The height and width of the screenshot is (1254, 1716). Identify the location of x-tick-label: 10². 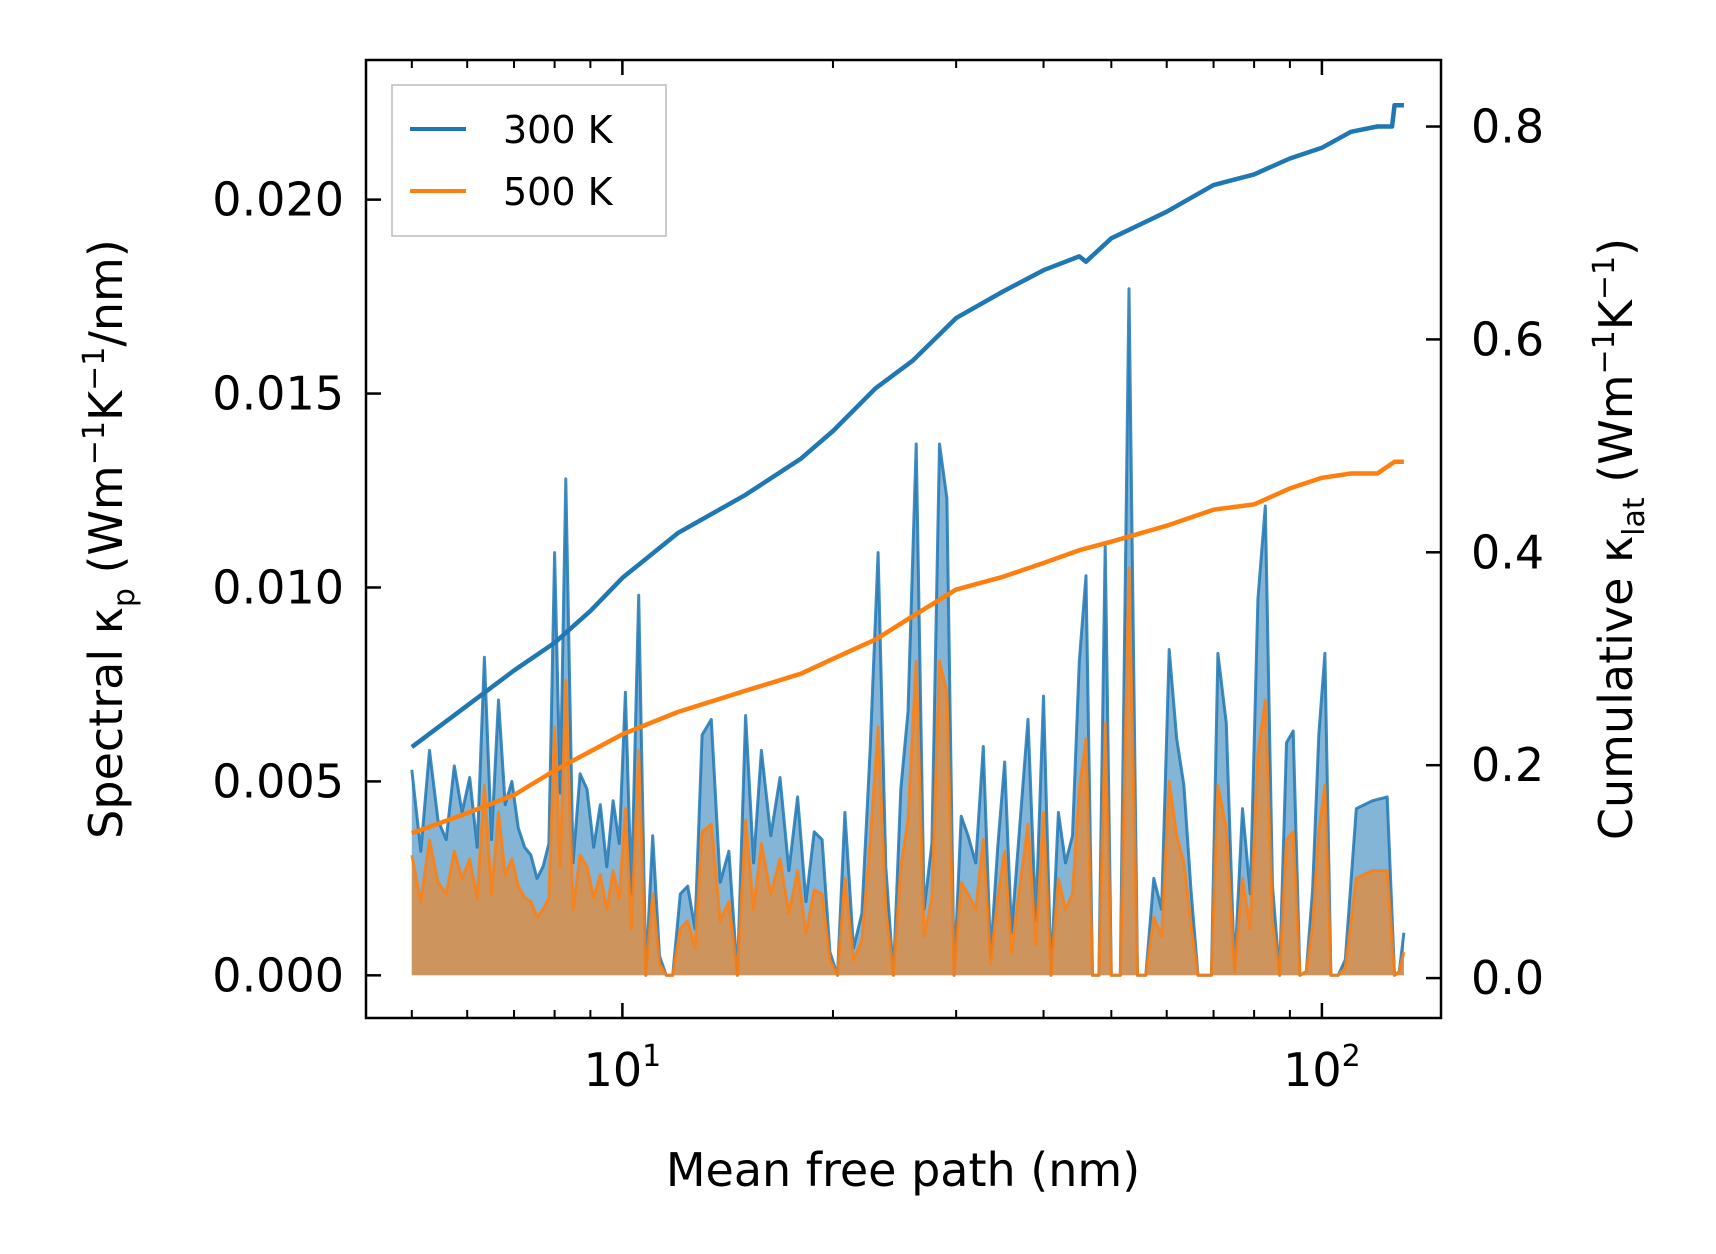
(1322, 1068).